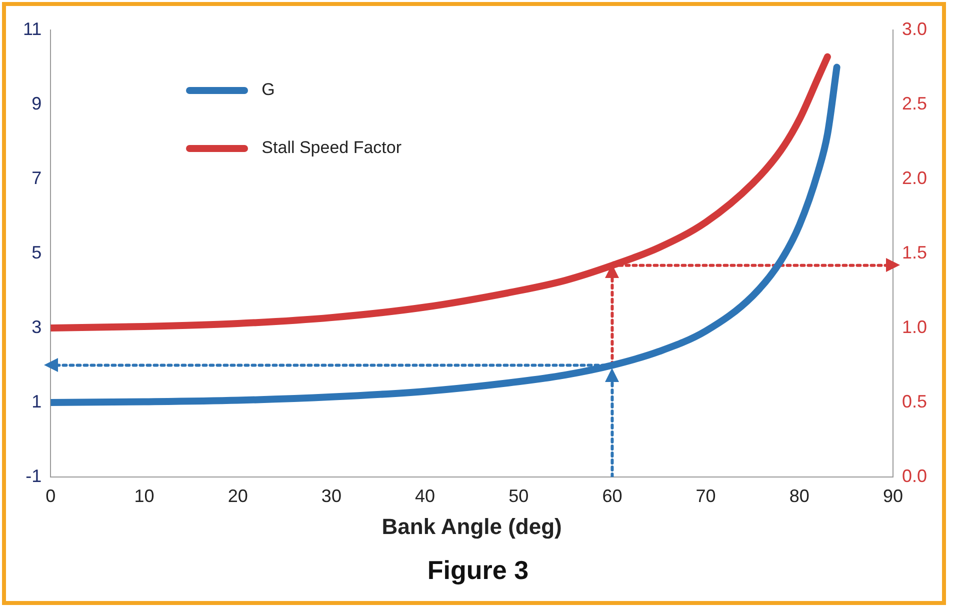 The image size is (956, 613). What do you see at coordinates (37, 103) in the screenshot?
I see `y-tick-label: 9` at bounding box center [37, 103].